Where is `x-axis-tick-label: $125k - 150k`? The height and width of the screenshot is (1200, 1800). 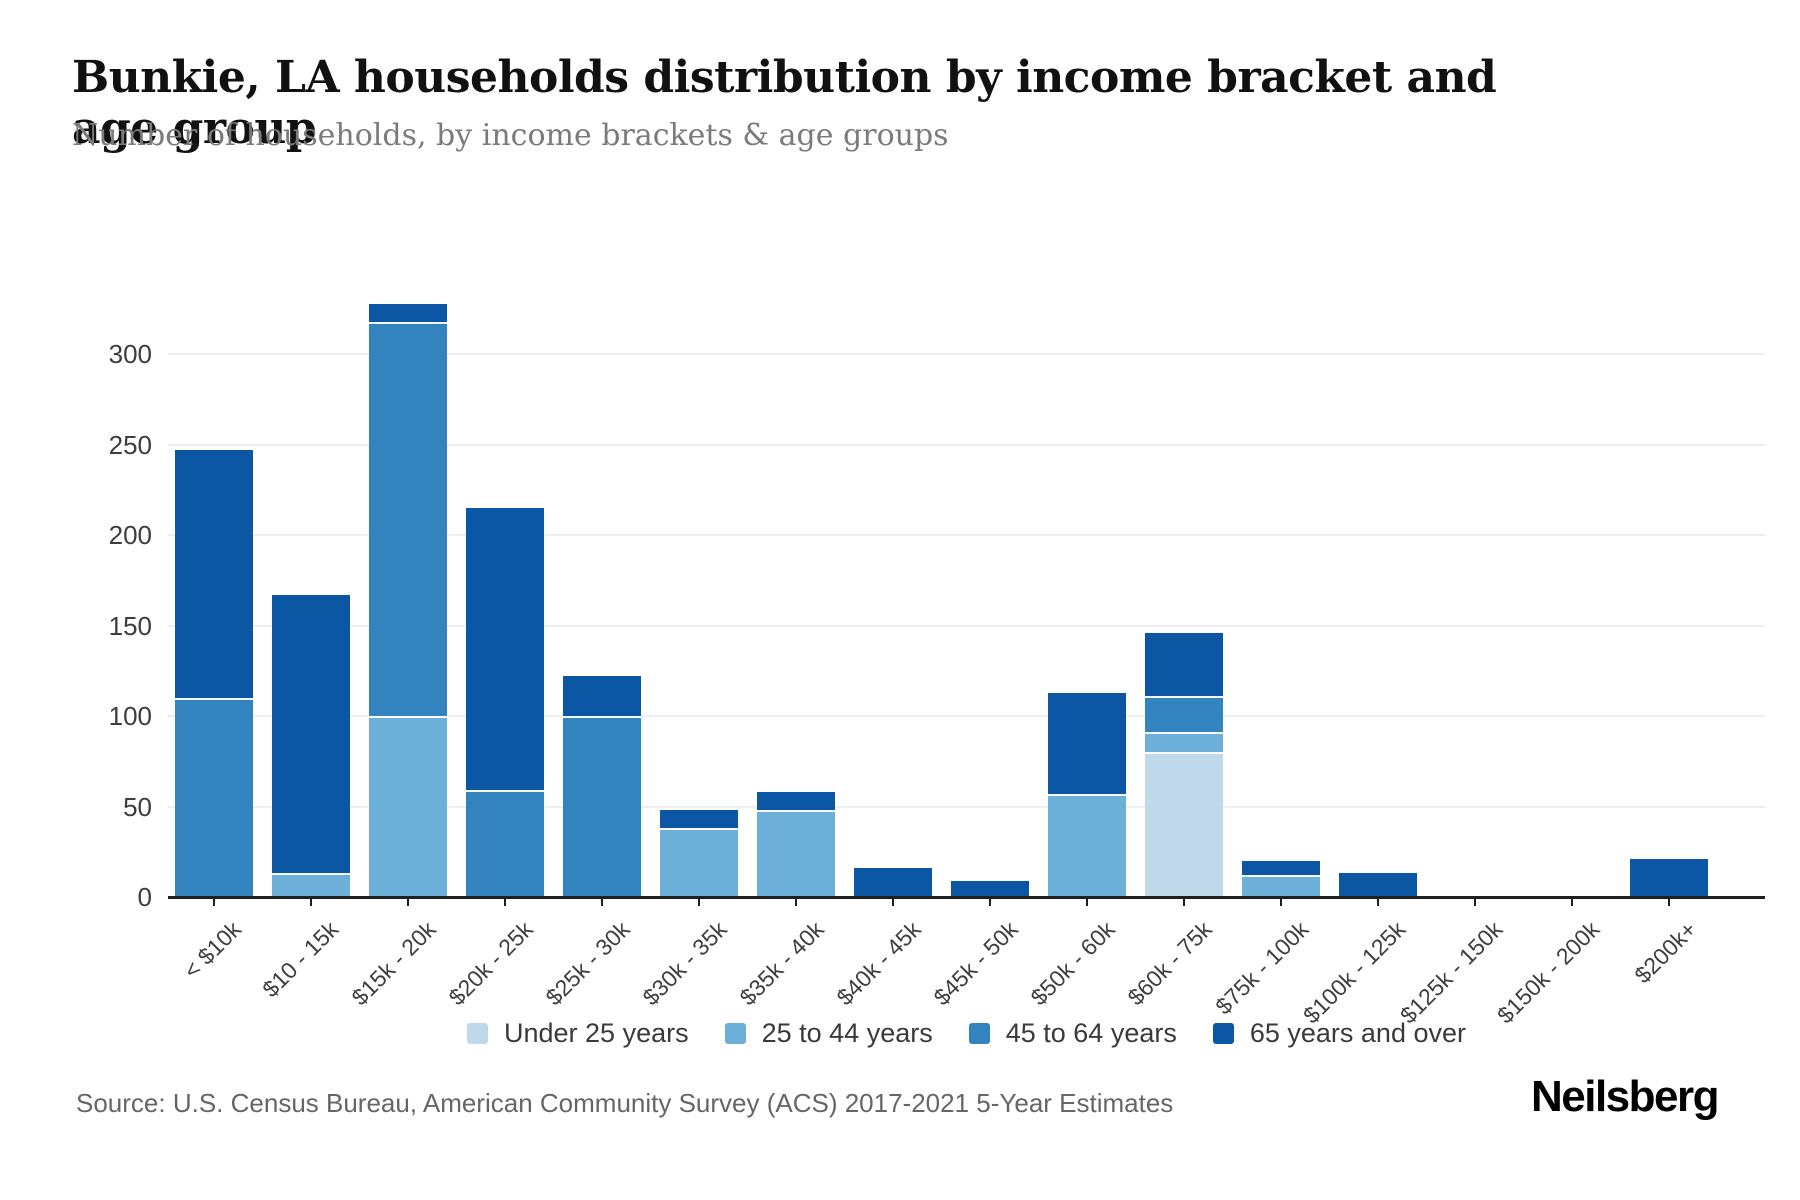 x-axis-tick-label: $125k - 150k is located at coordinates (1451, 972).